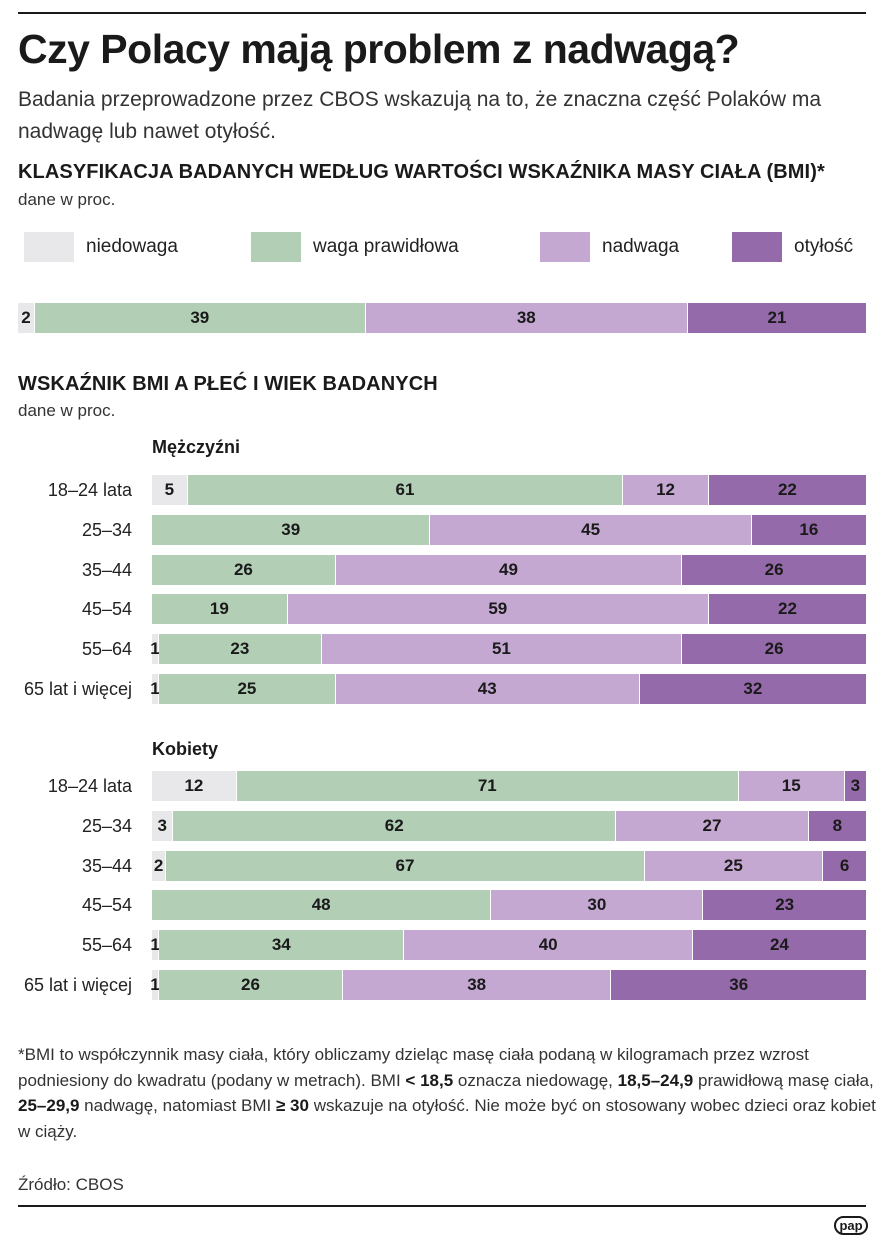 The image size is (885, 1250). What do you see at coordinates (851, 1225) in the screenshot?
I see `pap-logo: pap` at bounding box center [851, 1225].